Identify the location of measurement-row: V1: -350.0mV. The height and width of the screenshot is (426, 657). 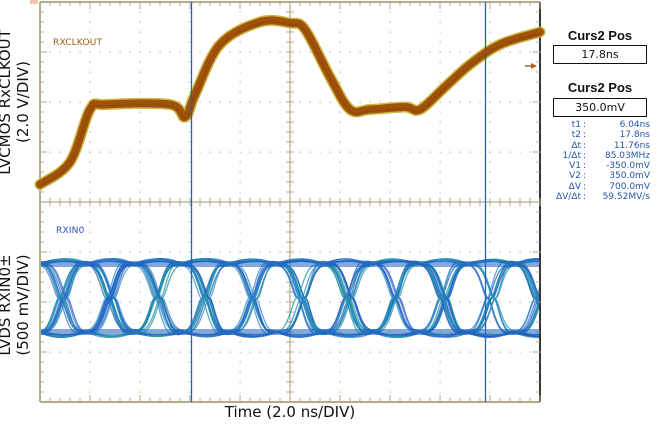
(601, 166).